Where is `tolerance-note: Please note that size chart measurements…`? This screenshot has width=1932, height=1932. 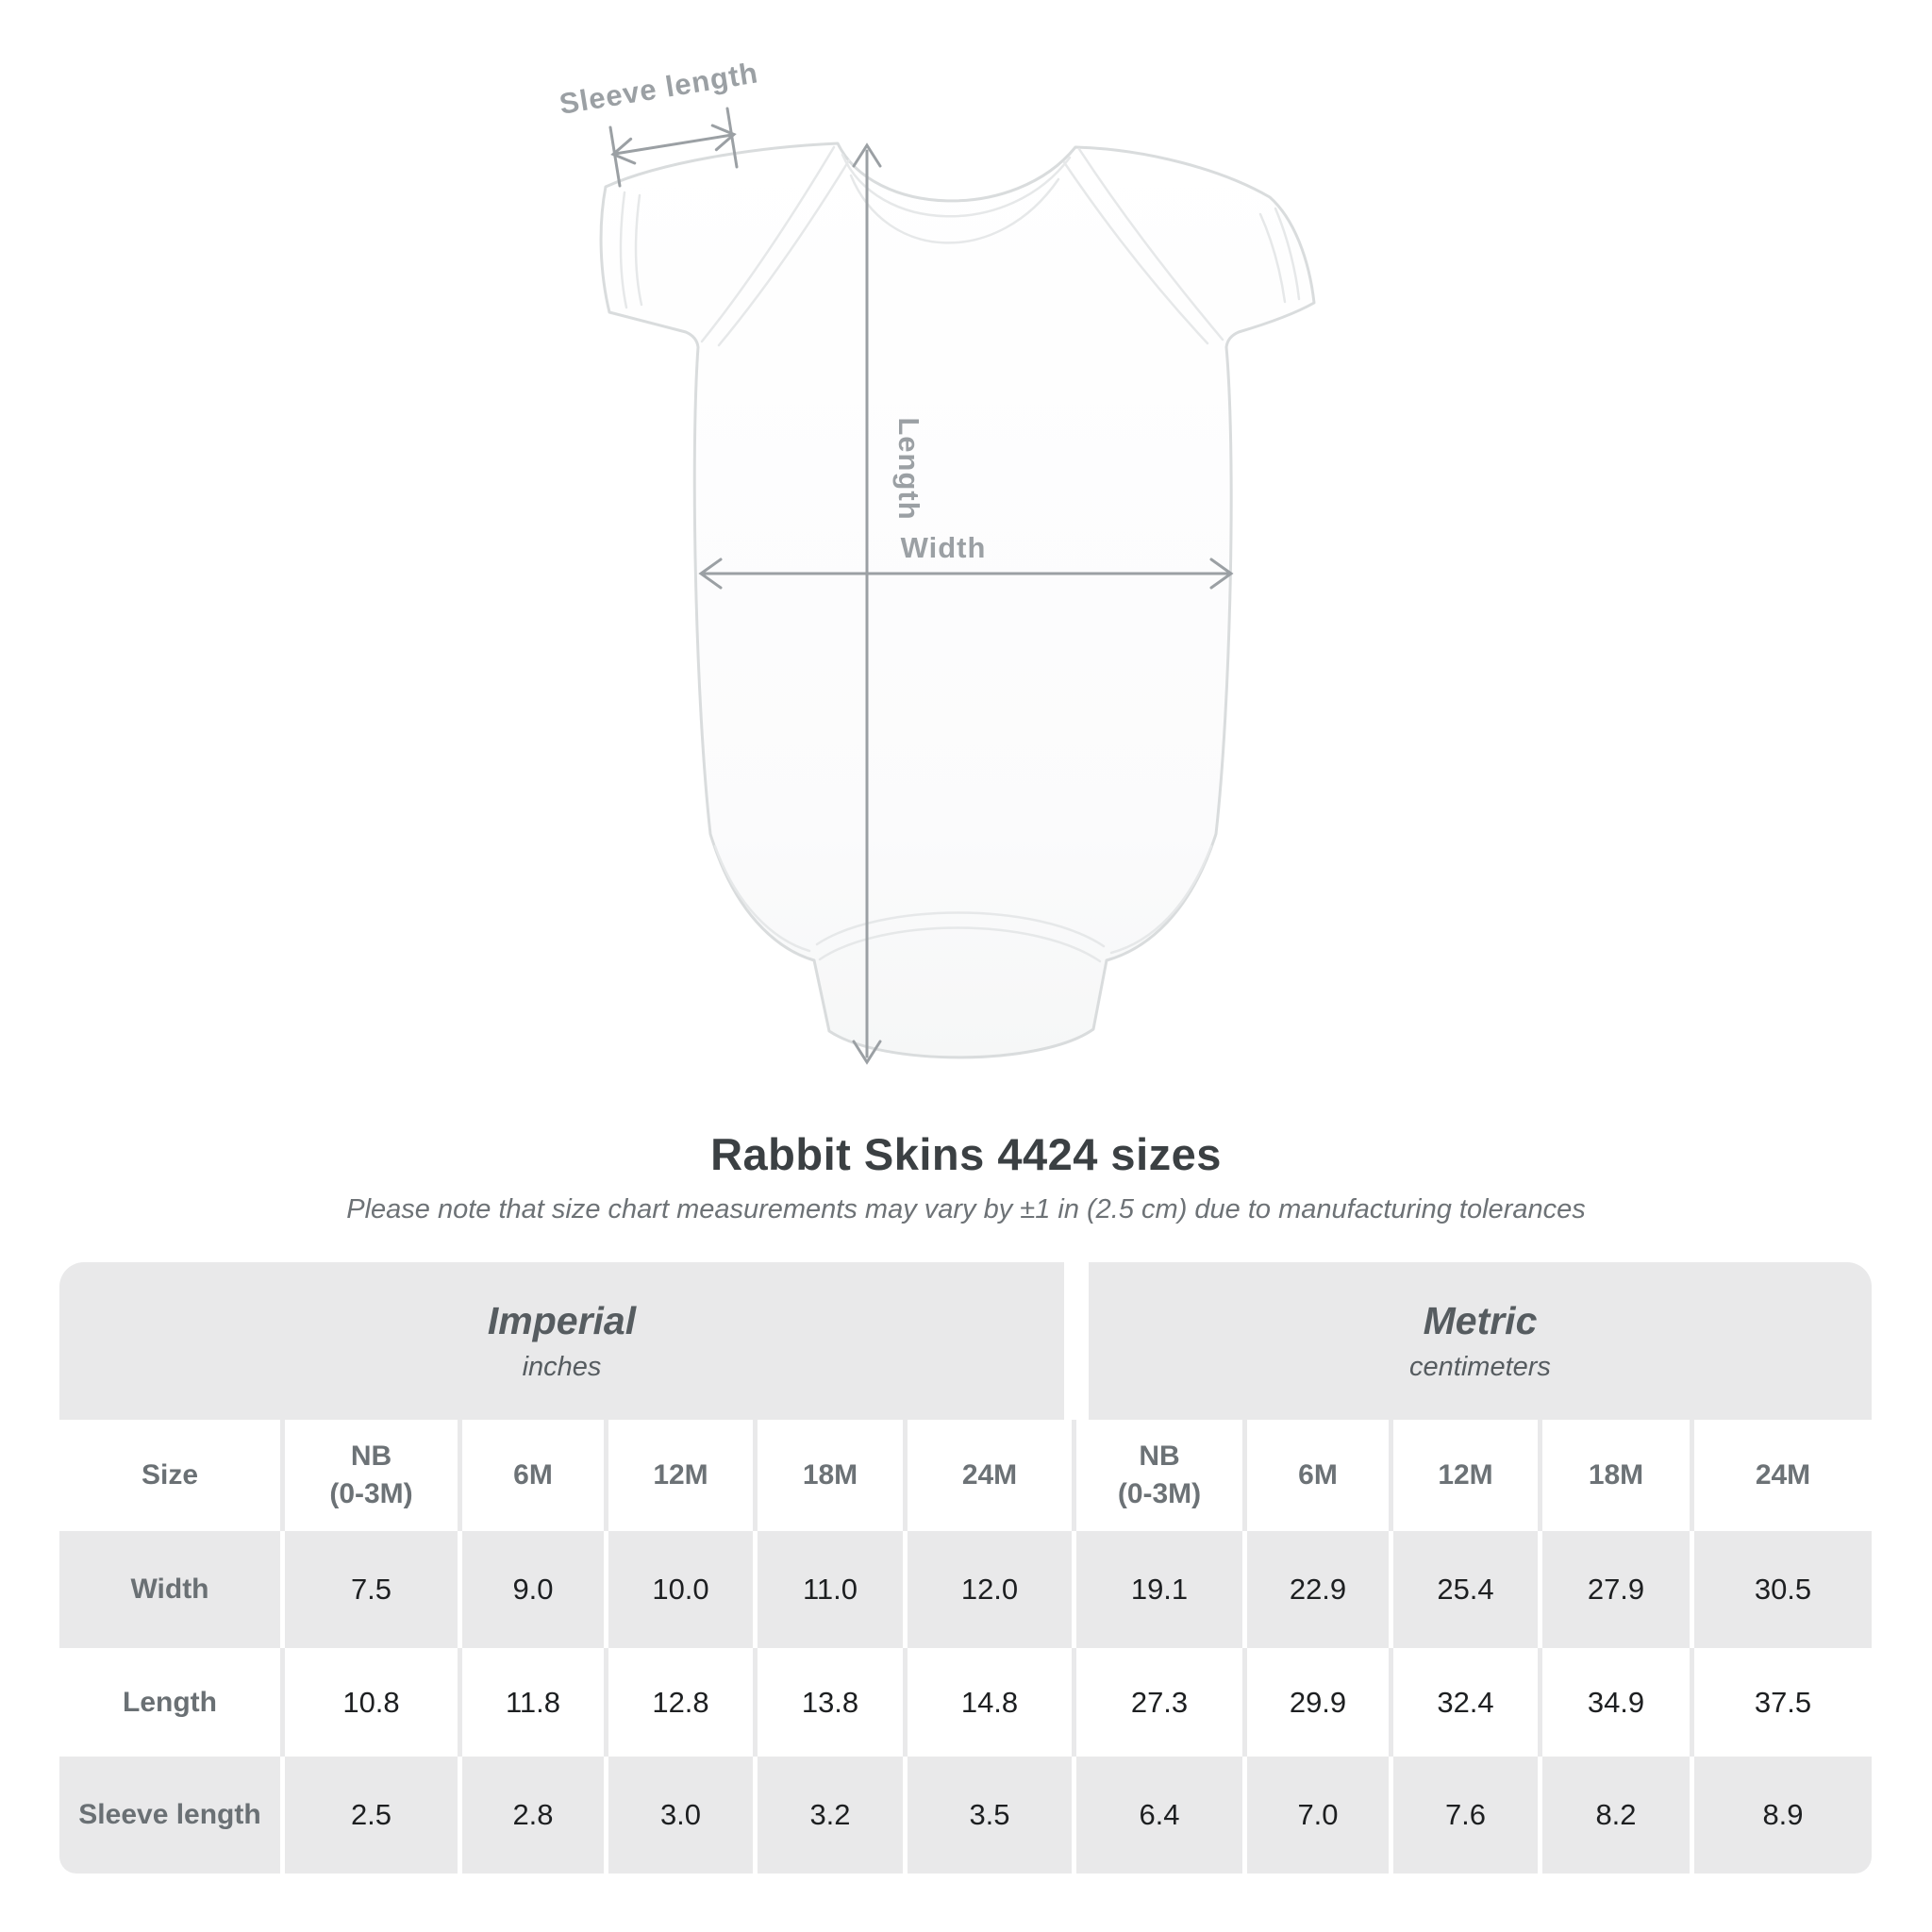
tolerance-note: Please note that size chart measurements… is located at coordinates (966, 1209).